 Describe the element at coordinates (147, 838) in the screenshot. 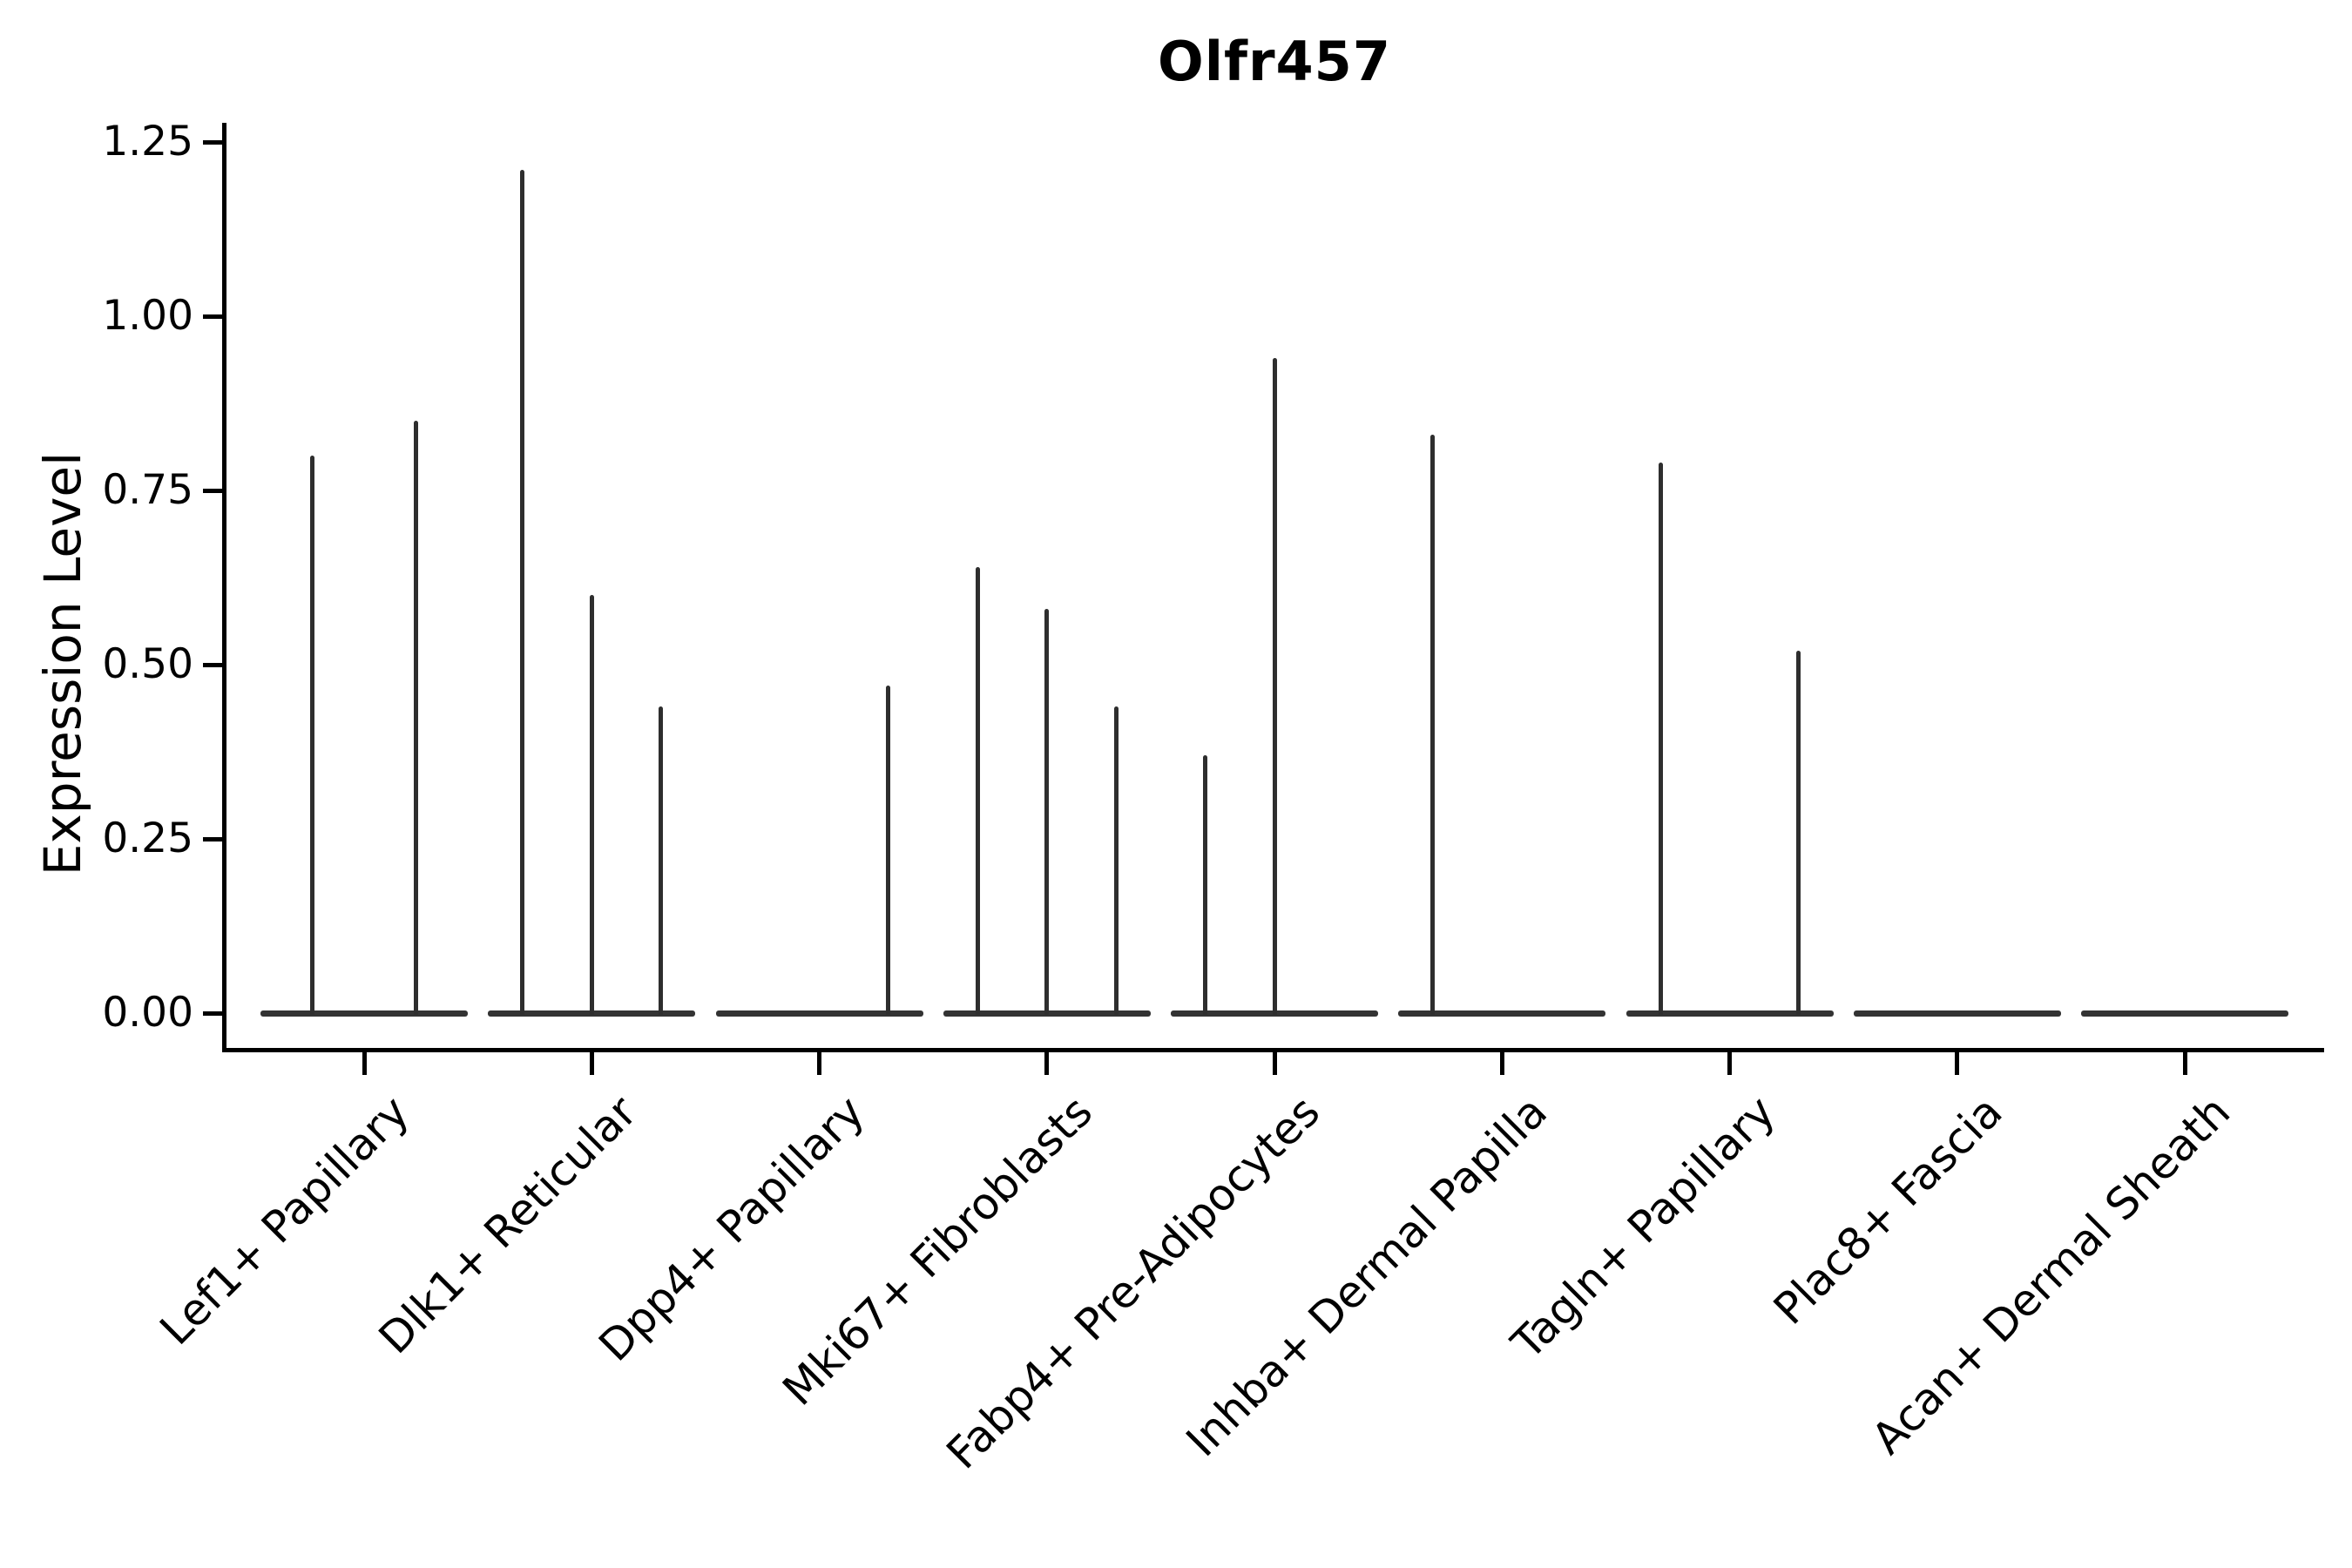

I see `y-tick-label: 0.25` at that location.